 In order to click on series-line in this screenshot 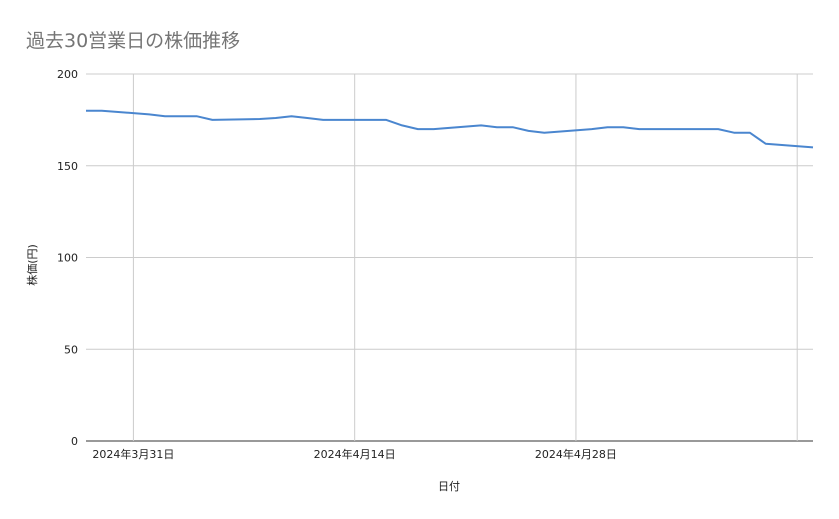, I will do `click(450, 129)`.